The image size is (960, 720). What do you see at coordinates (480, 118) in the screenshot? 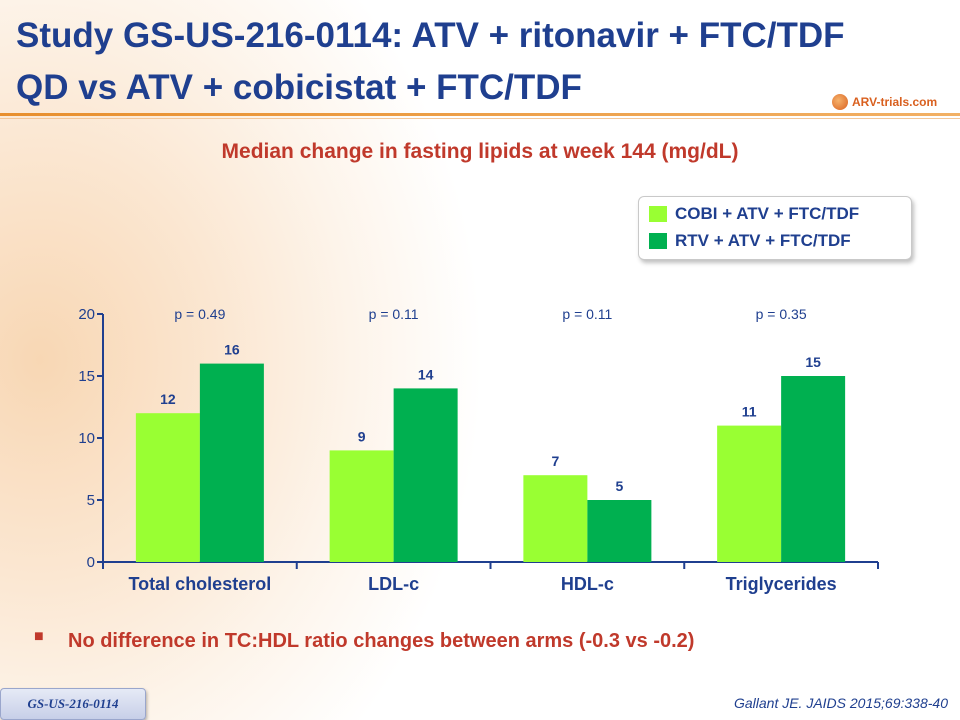
I see `title-rule-thin` at bounding box center [480, 118].